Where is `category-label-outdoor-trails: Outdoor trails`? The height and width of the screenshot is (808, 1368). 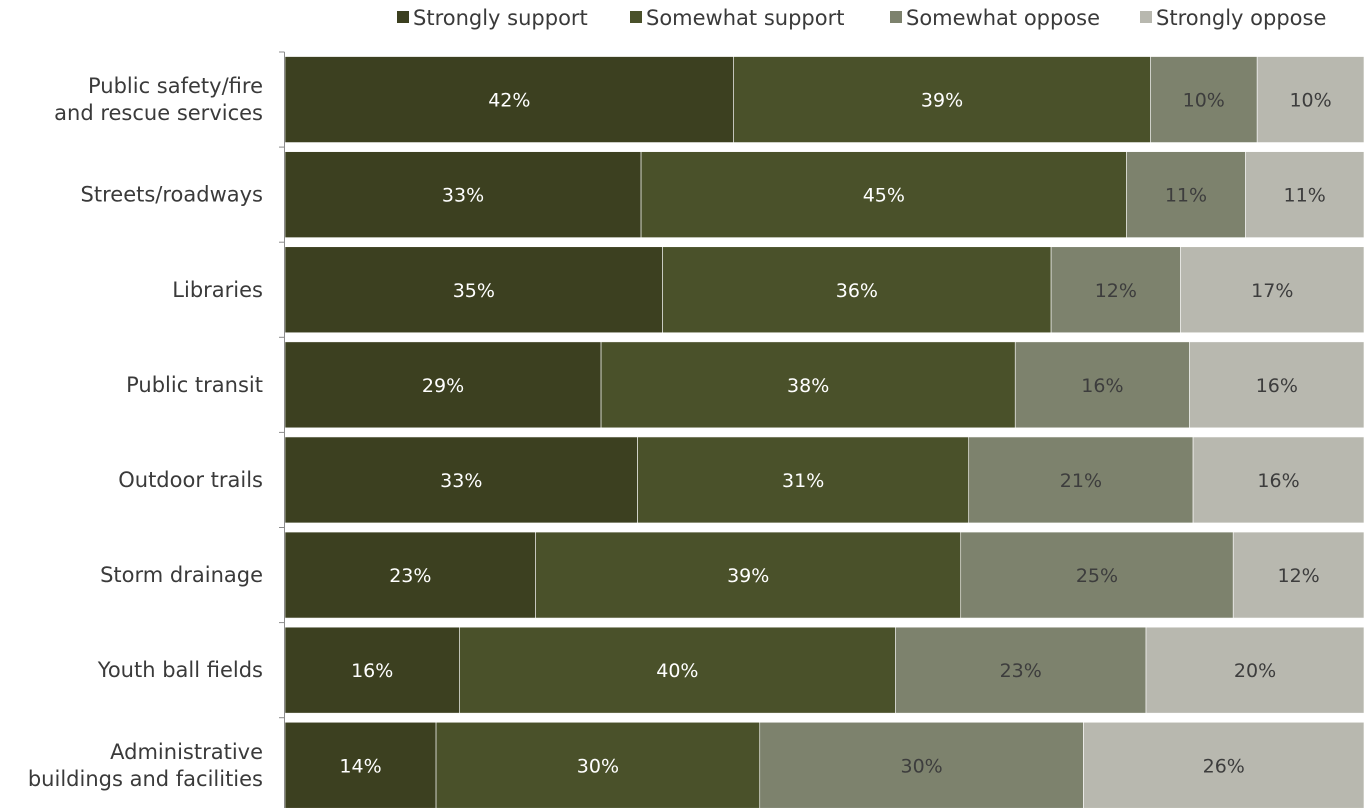 category-label-outdoor-trails: Outdoor trails is located at coordinates (190, 480).